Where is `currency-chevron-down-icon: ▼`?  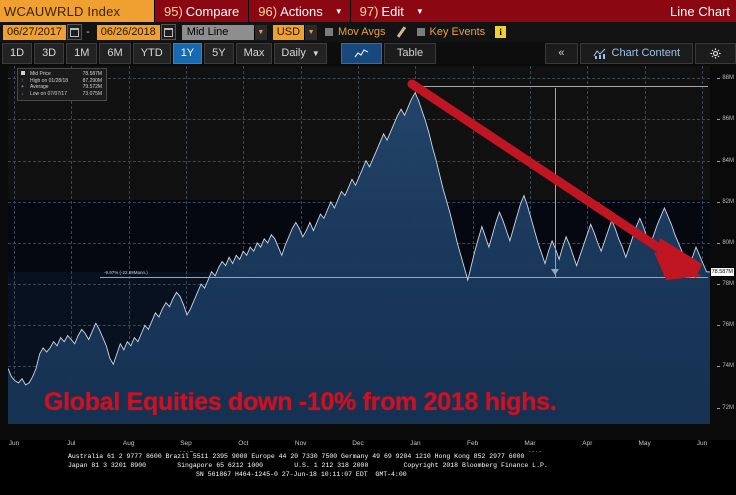
currency-chevron-down-icon: ▼ is located at coordinates (311, 32).